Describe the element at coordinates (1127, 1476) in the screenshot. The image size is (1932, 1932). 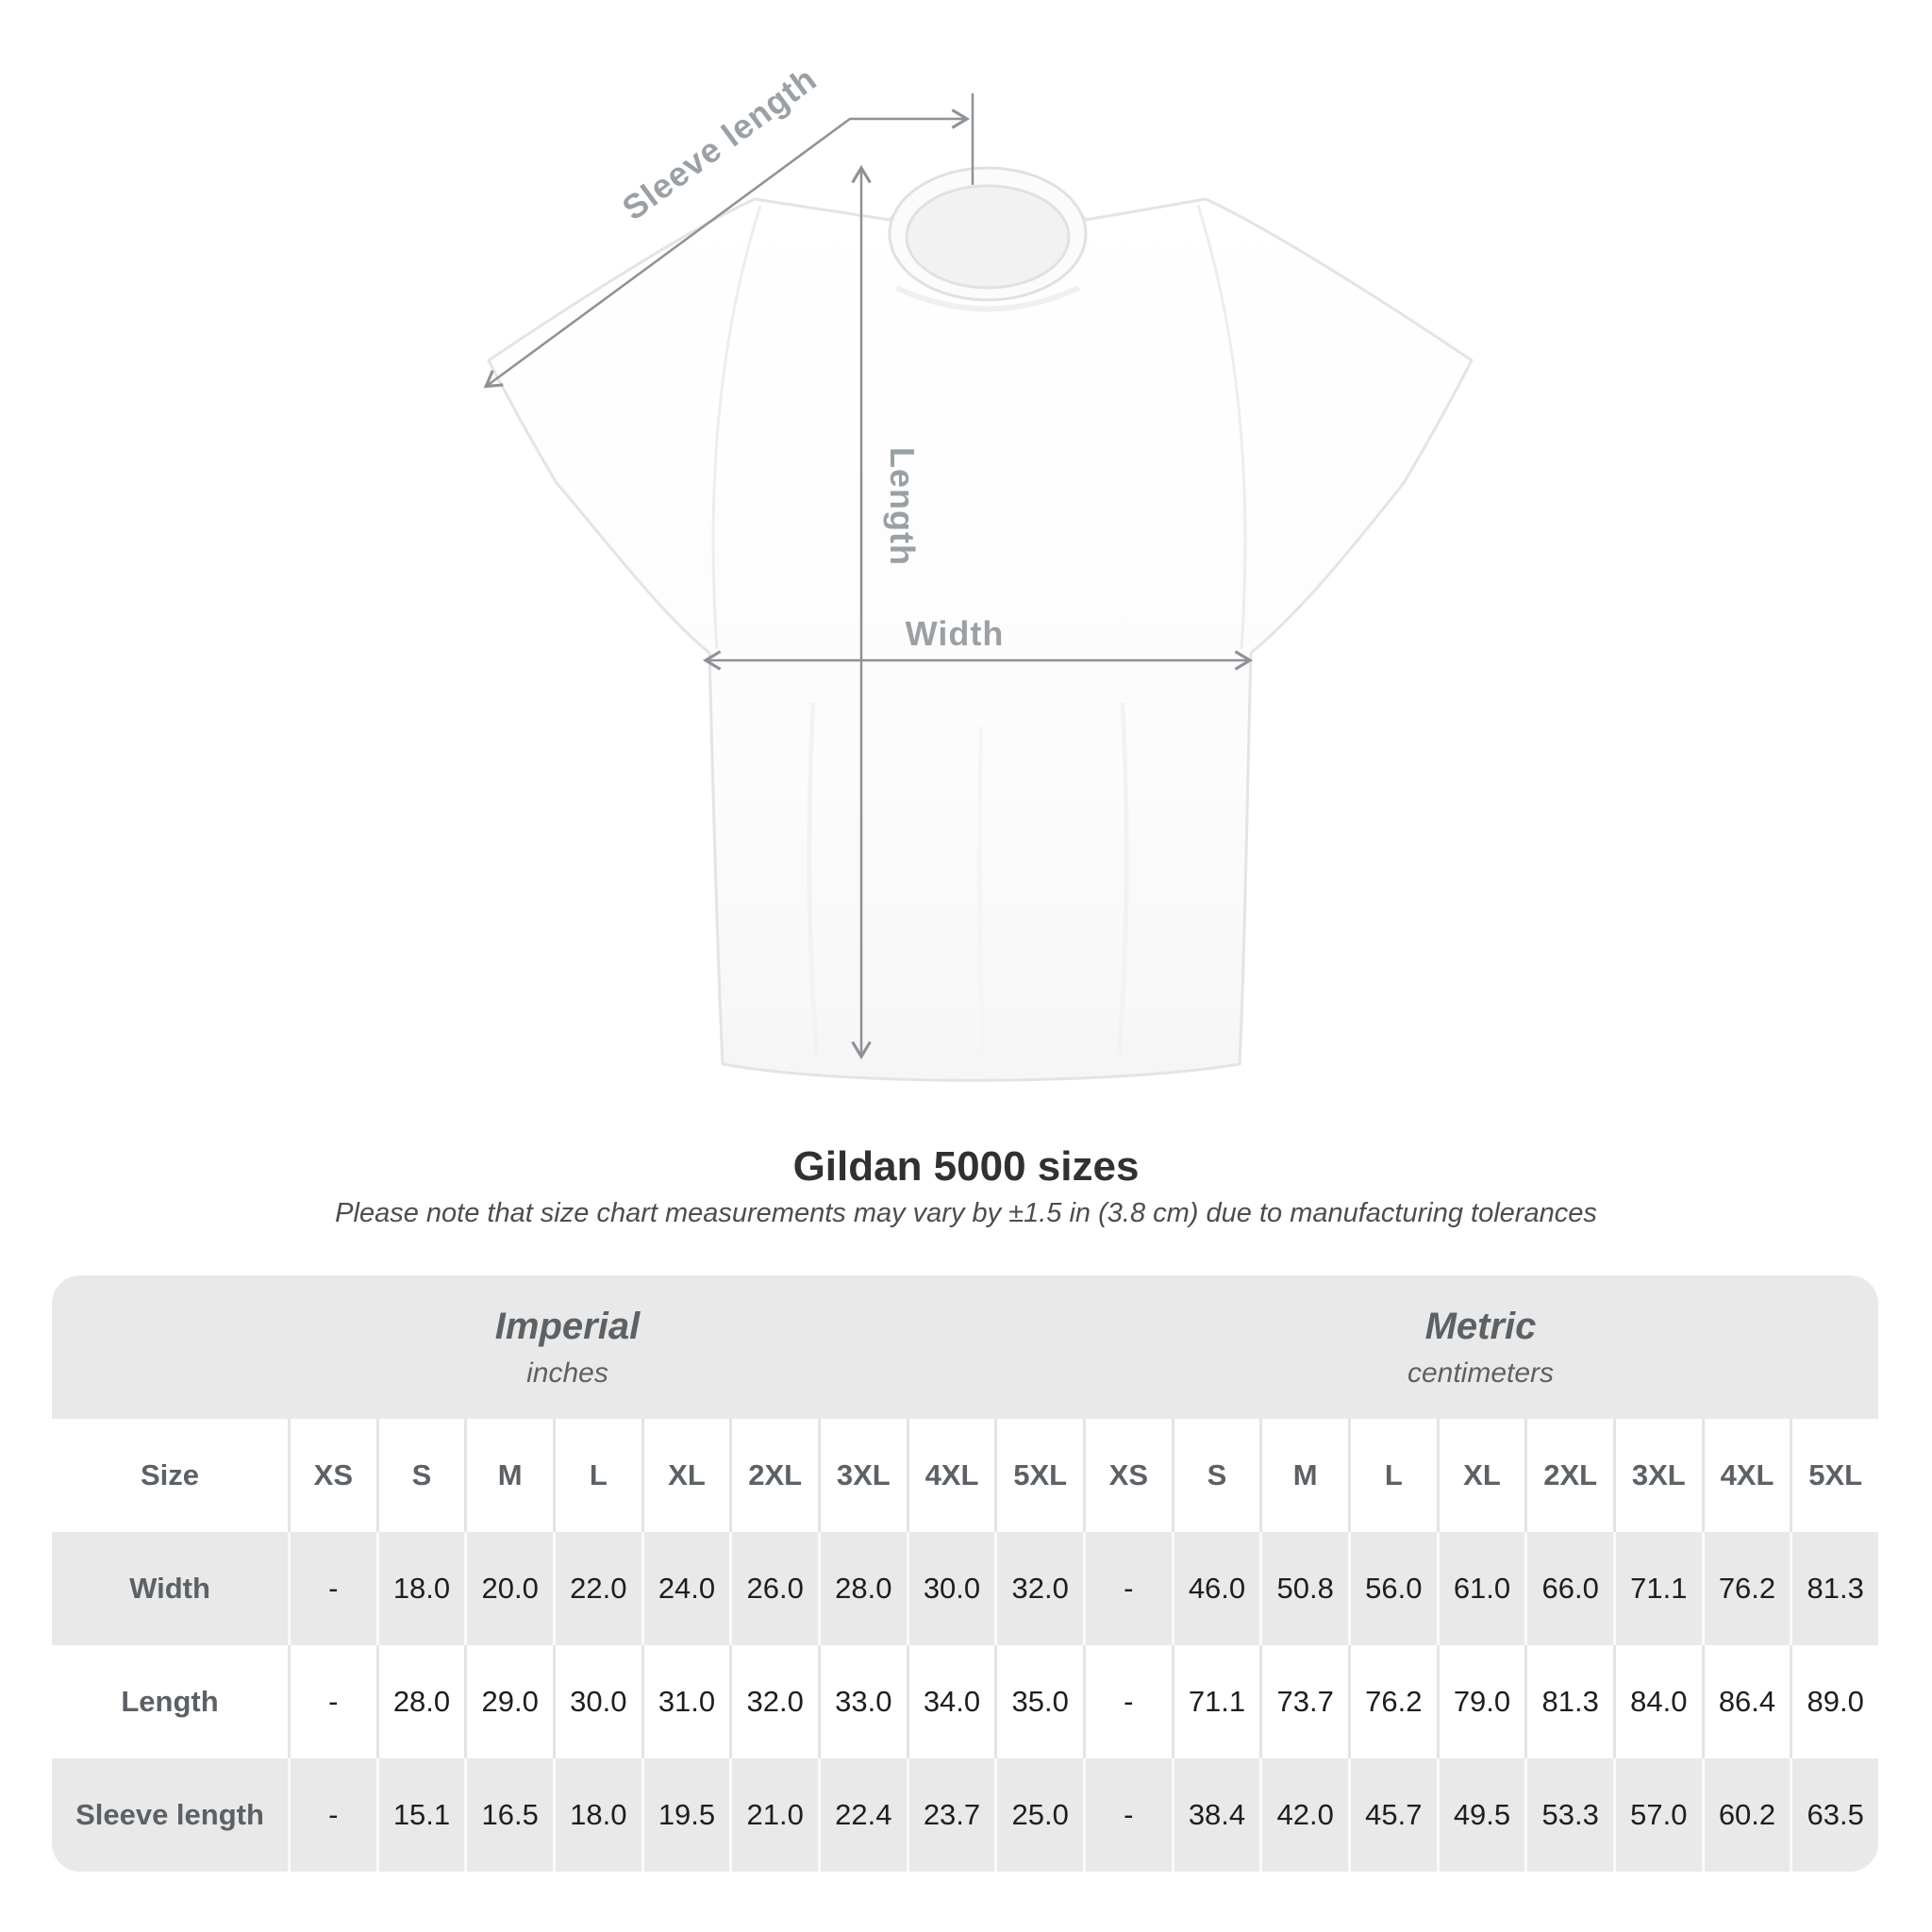
I see `size-header-metric: XS` at that location.